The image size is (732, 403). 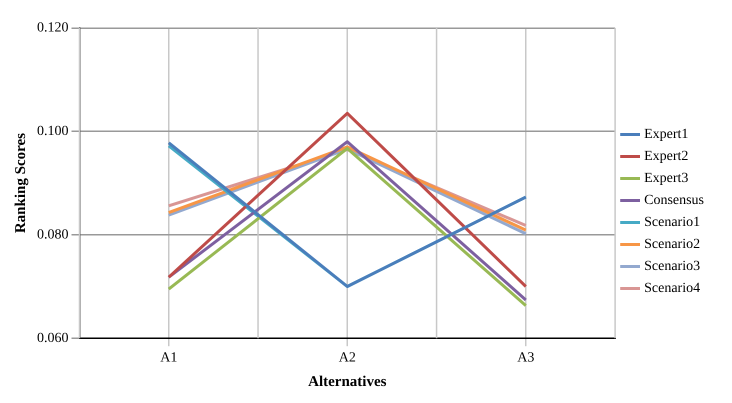 What do you see at coordinates (672, 222) in the screenshot?
I see `legend-label: Scenario1` at bounding box center [672, 222].